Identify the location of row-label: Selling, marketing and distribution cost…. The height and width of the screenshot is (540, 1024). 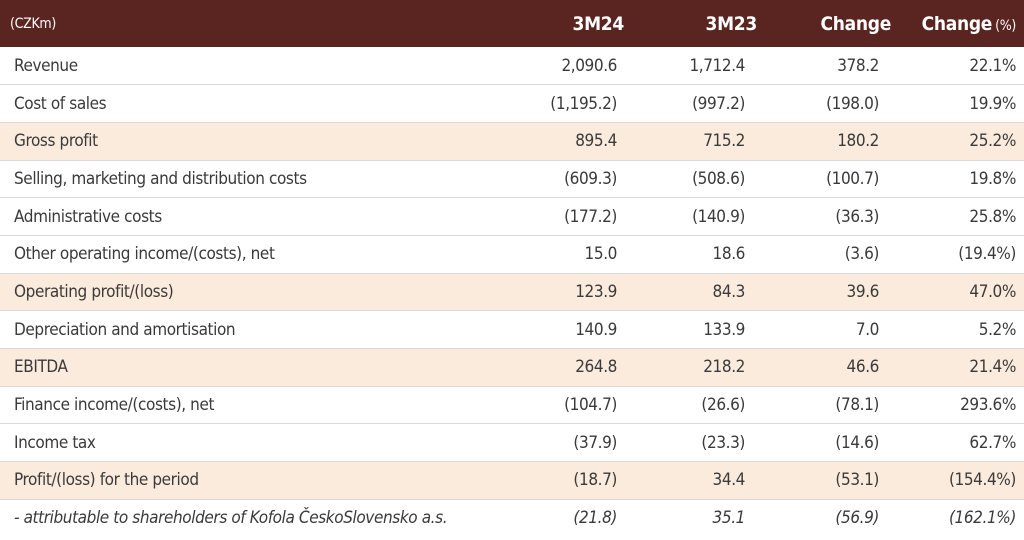
(160, 178).